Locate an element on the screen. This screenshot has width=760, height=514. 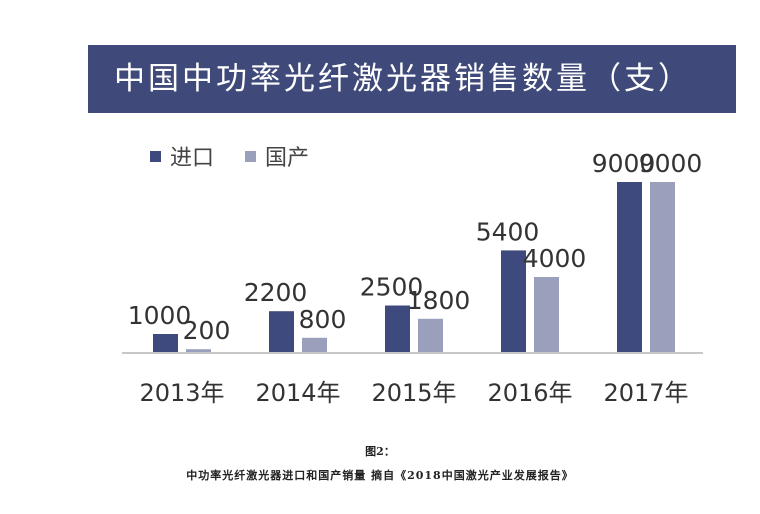
x-tick-label-4: 2017年 is located at coordinates (645, 393).